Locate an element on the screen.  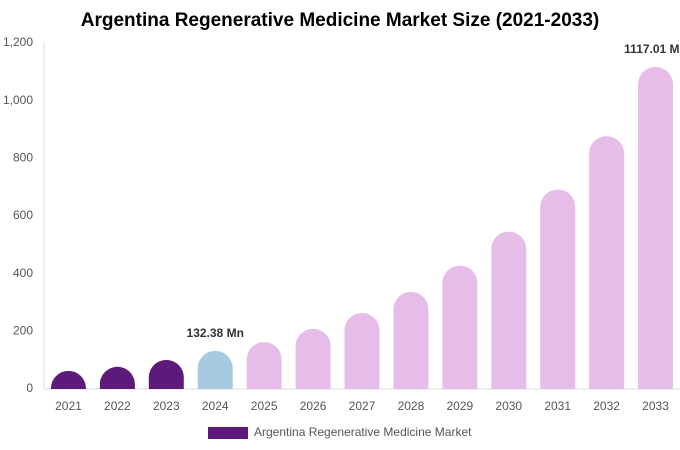
y-tick-label: 600 is located at coordinates (23, 215).